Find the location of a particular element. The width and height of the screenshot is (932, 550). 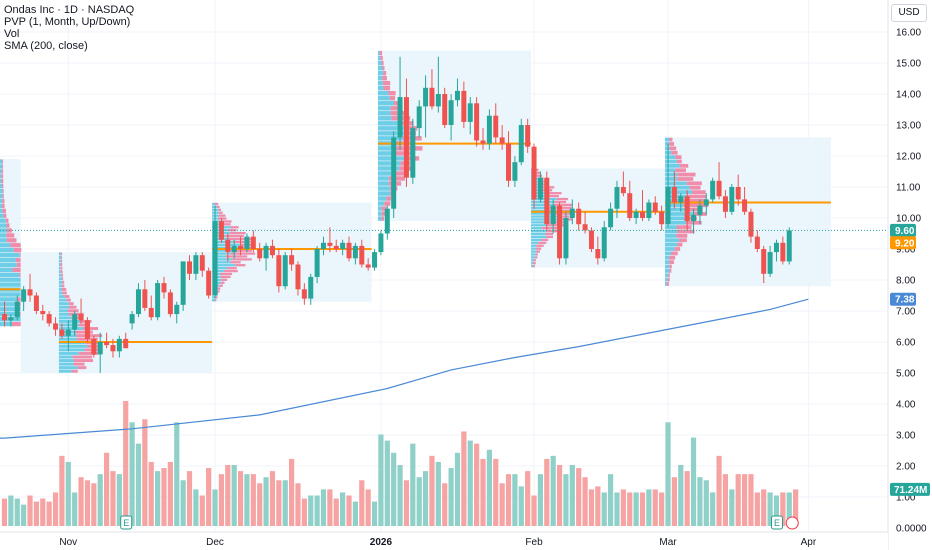

time-tick-label: Apr is located at coordinates (809, 542).